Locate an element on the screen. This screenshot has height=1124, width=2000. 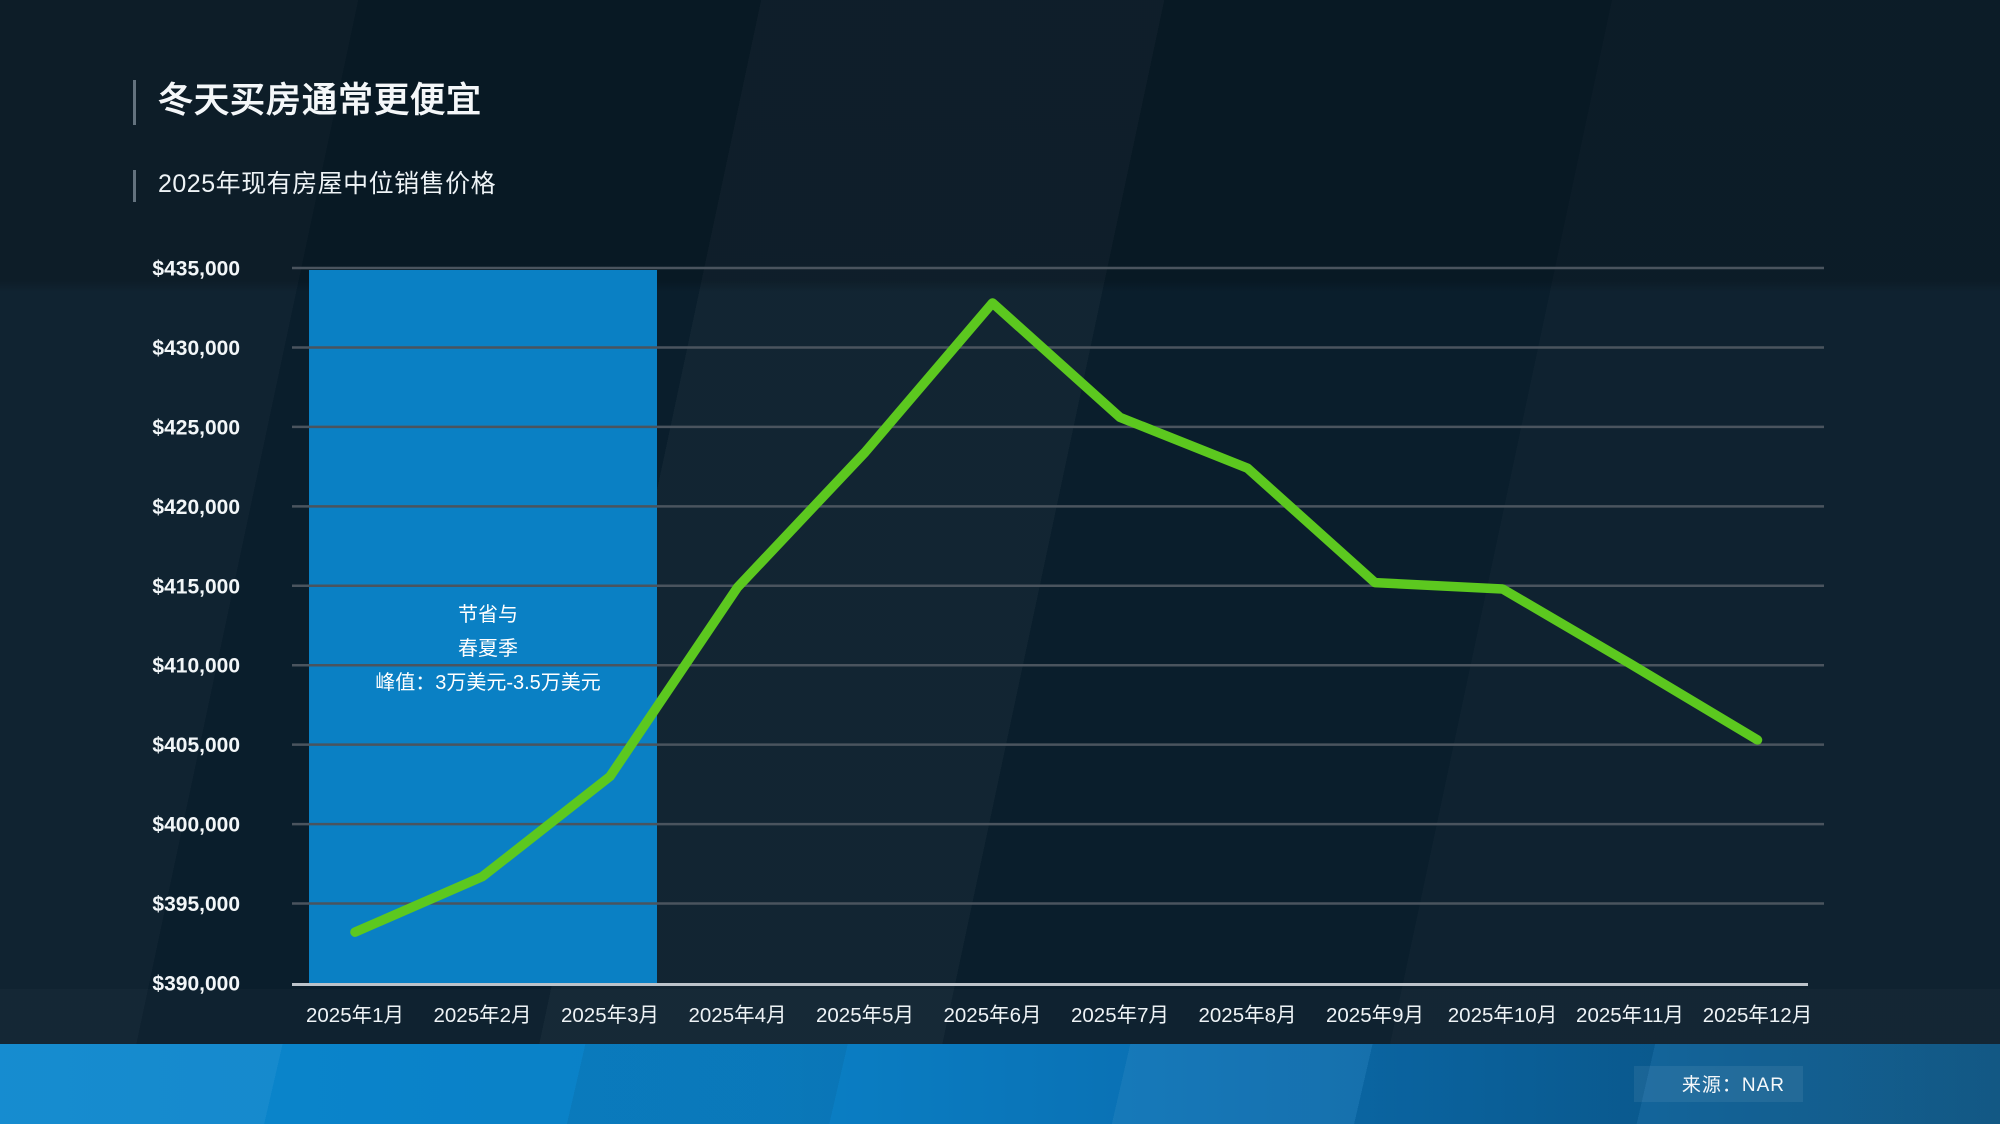
footer-band: 来源：NAR is located at coordinates (1000, 1084).